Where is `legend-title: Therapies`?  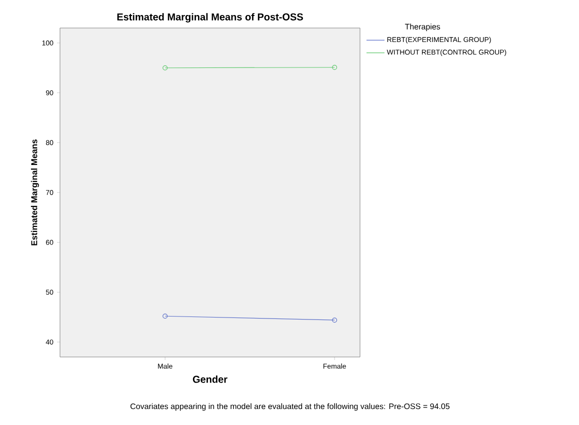 legend-title: Therapies is located at coordinates (422, 28).